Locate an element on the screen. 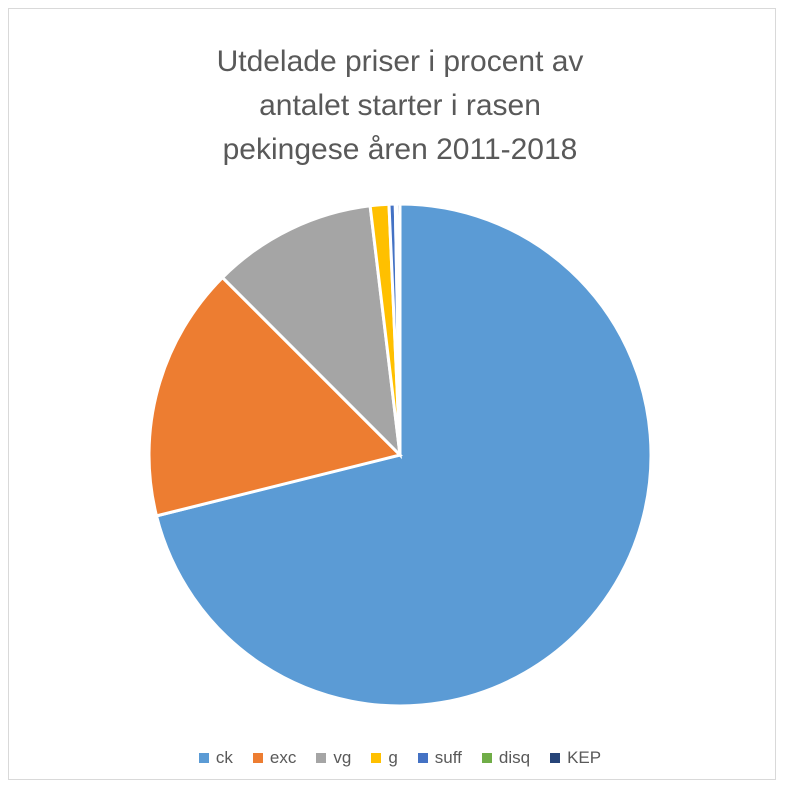  legend-item: vg is located at coordinates (333, 758).